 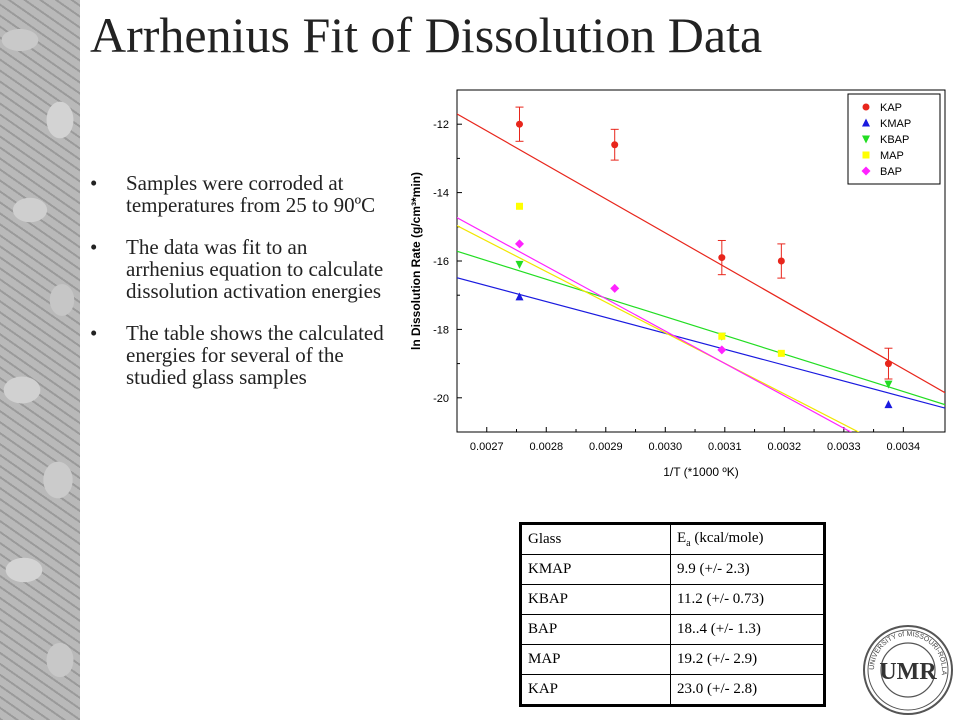 What do you see at coordinates (866, 171) in the screenshot?
I see `legend-marker-bap` at bounding box center [866, 171].